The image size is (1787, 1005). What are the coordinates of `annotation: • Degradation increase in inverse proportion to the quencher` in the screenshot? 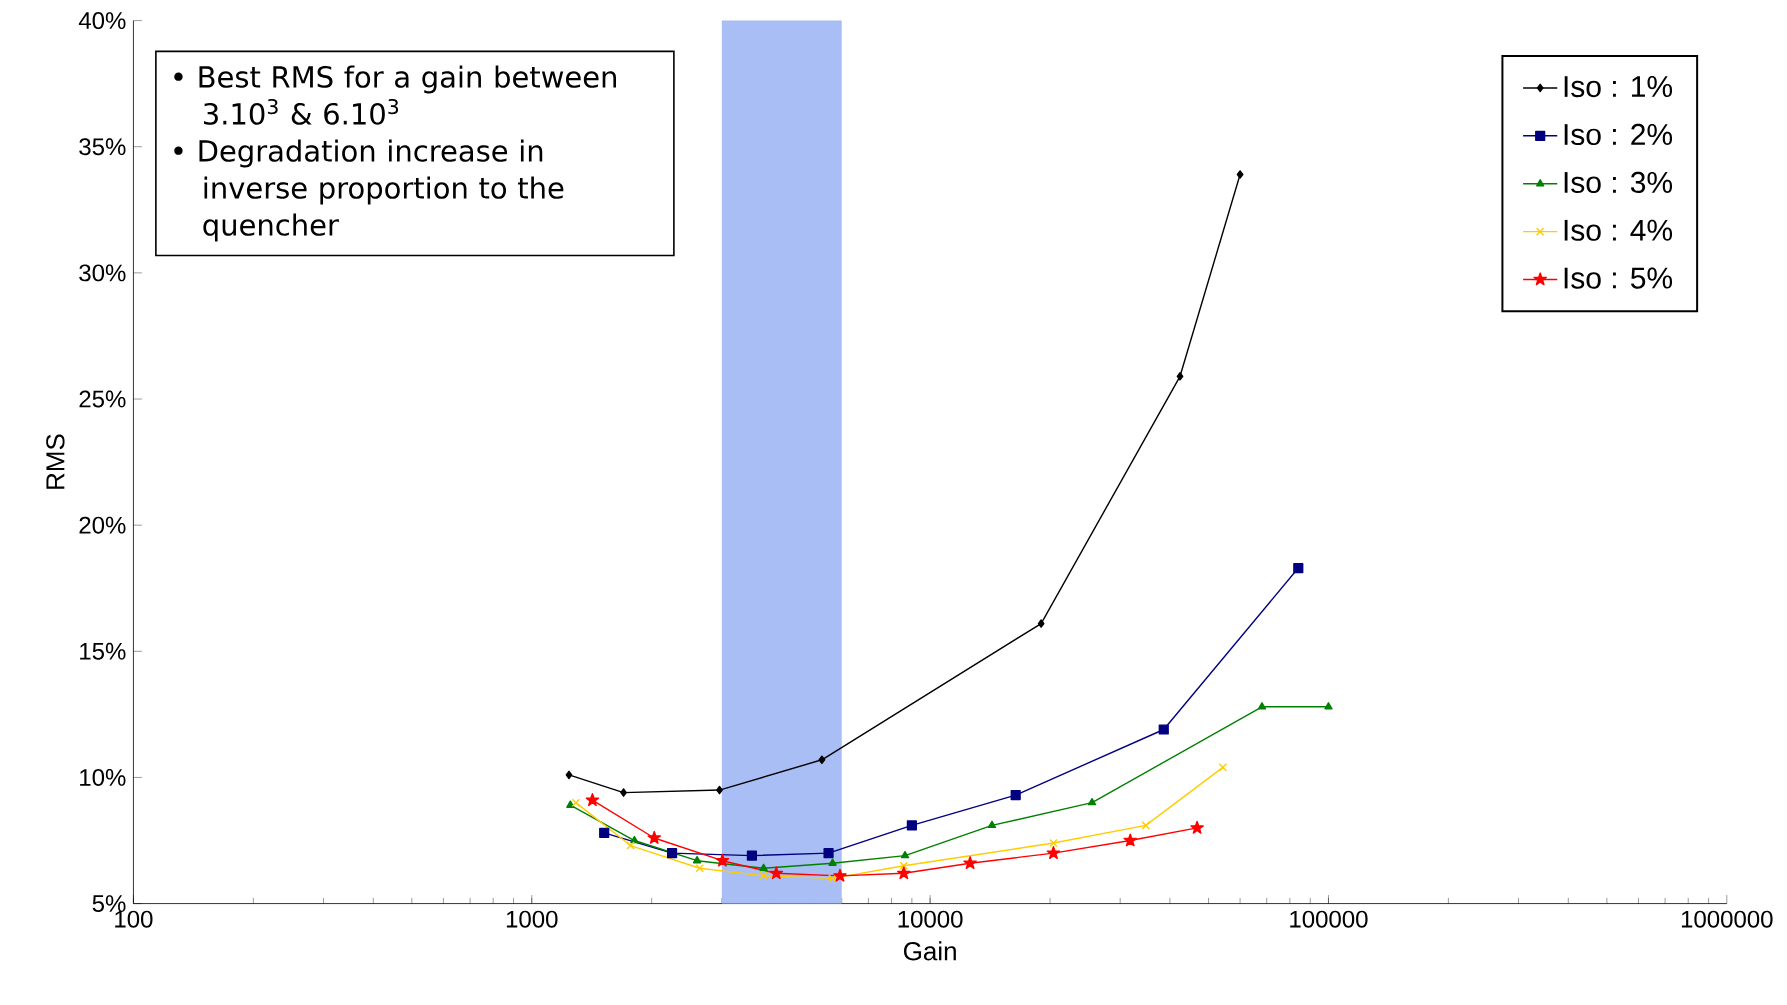 It's located at (369, 190).